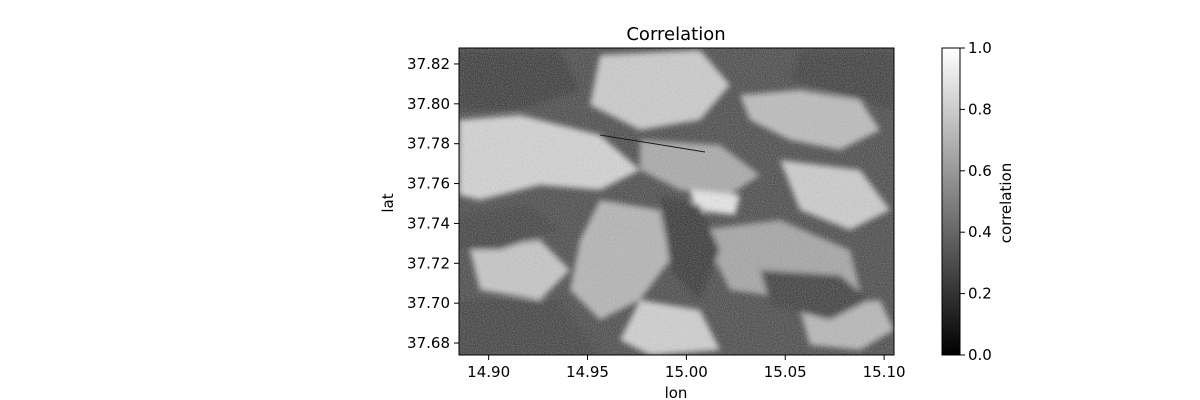 This screenshot has width=1200, height=400. Describe the element at coordinates (980, 171) in the screenshot. I see `colorbar-tick-label: 0.6` at that location.